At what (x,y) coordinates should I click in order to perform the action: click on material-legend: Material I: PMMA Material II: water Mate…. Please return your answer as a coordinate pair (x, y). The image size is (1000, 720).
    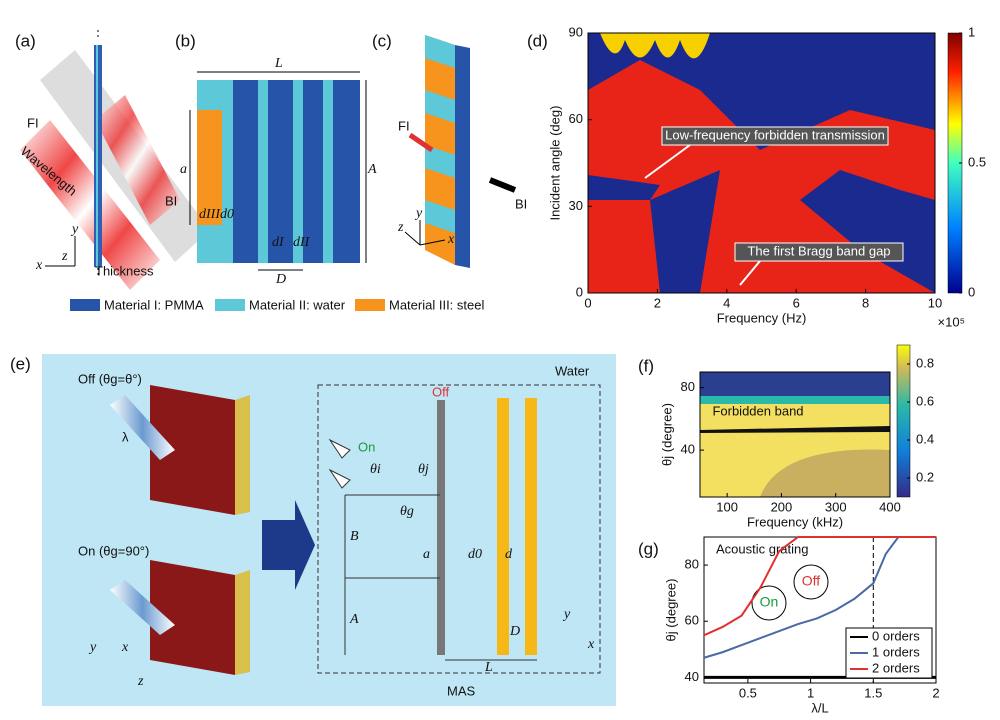
    Looking at the image, I should click on (277, 304).